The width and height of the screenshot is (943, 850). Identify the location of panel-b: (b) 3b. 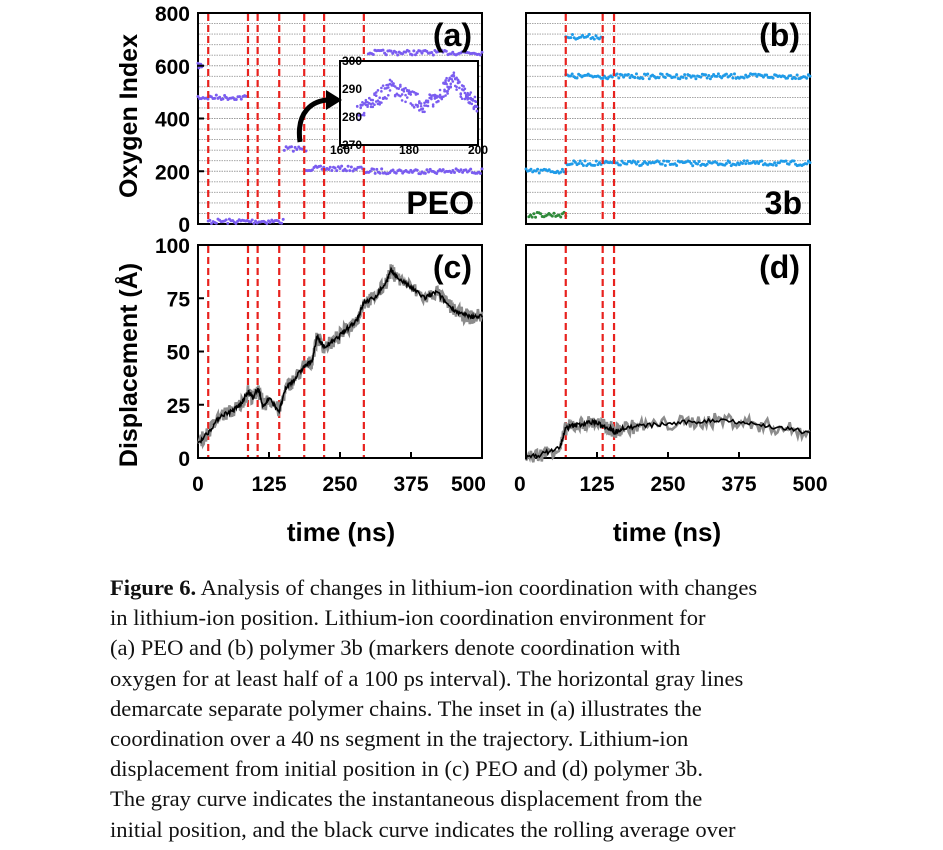
(668, 118).